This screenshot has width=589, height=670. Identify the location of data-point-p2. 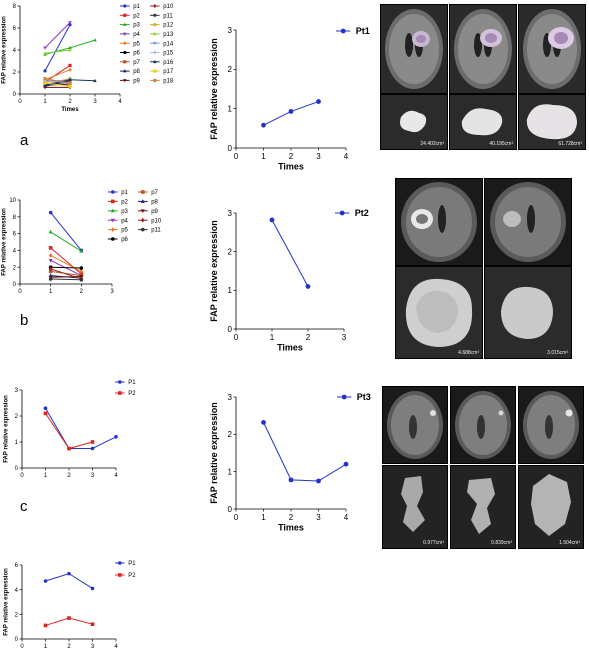
(70, 65).